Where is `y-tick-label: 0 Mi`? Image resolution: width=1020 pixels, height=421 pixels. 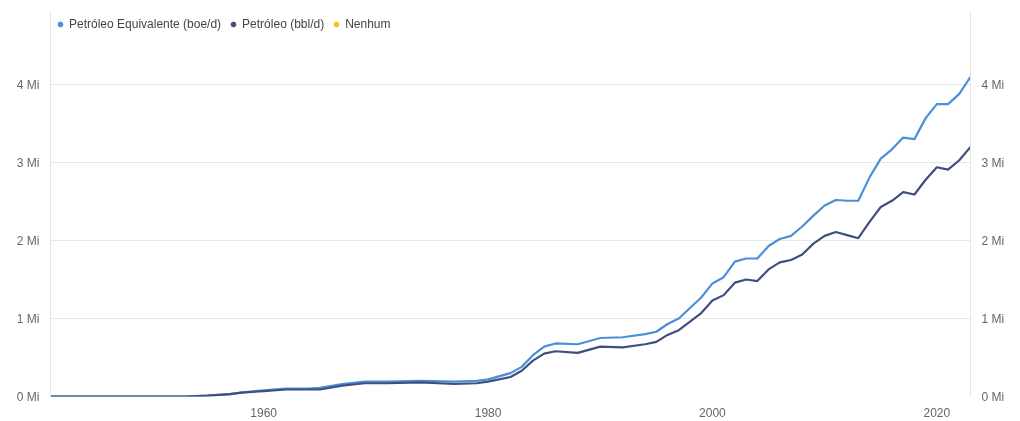 y-tick-label: 0 Mi is located at coordinates (28, 396).